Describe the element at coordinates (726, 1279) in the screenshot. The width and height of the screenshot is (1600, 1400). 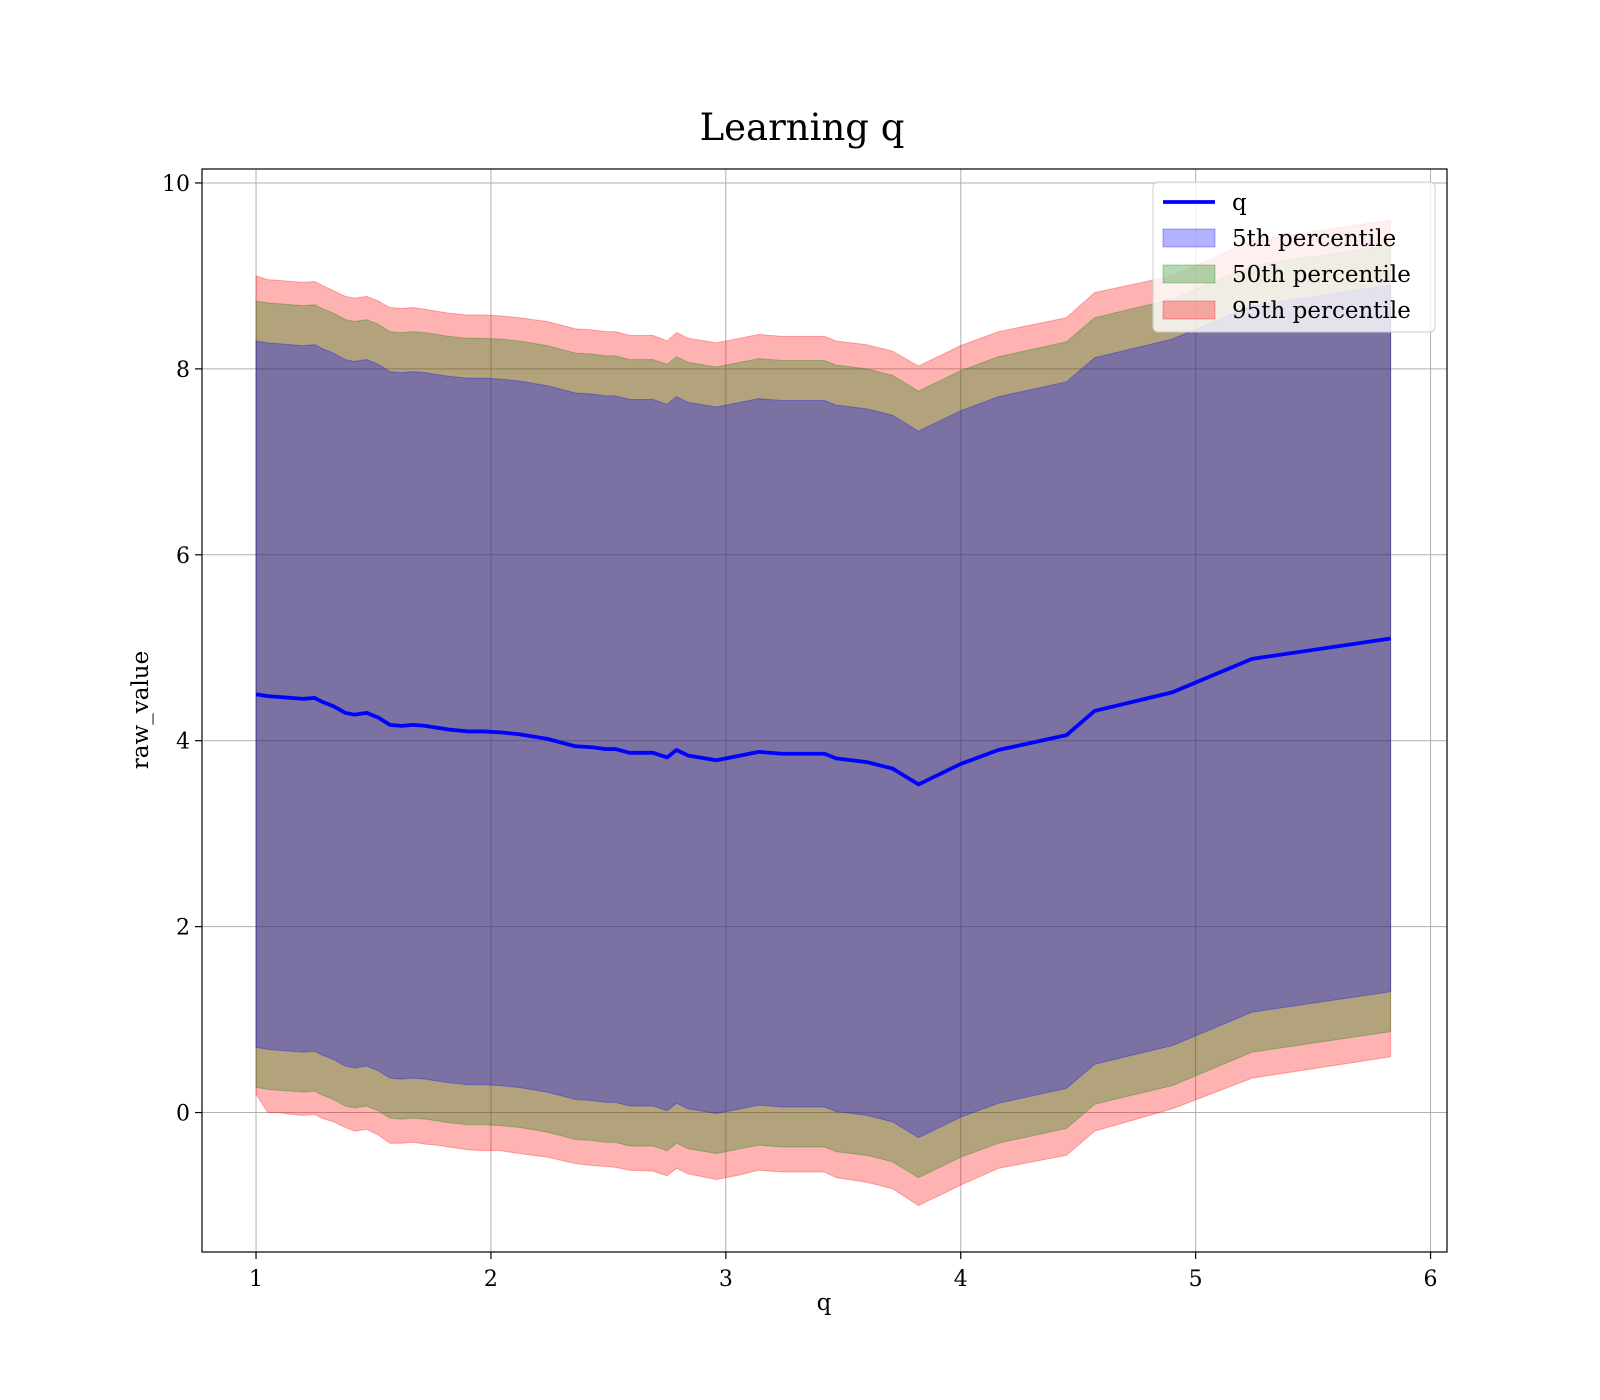
I see `x-tick-label: 3` at that location.